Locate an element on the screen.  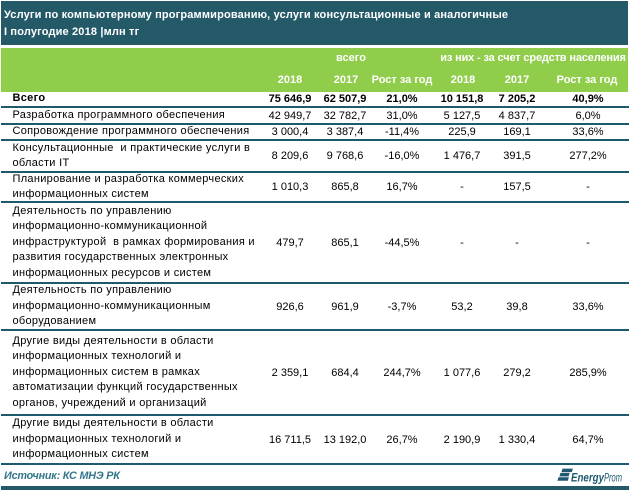
svg-text: Energy is located at coordinates (587, 479).